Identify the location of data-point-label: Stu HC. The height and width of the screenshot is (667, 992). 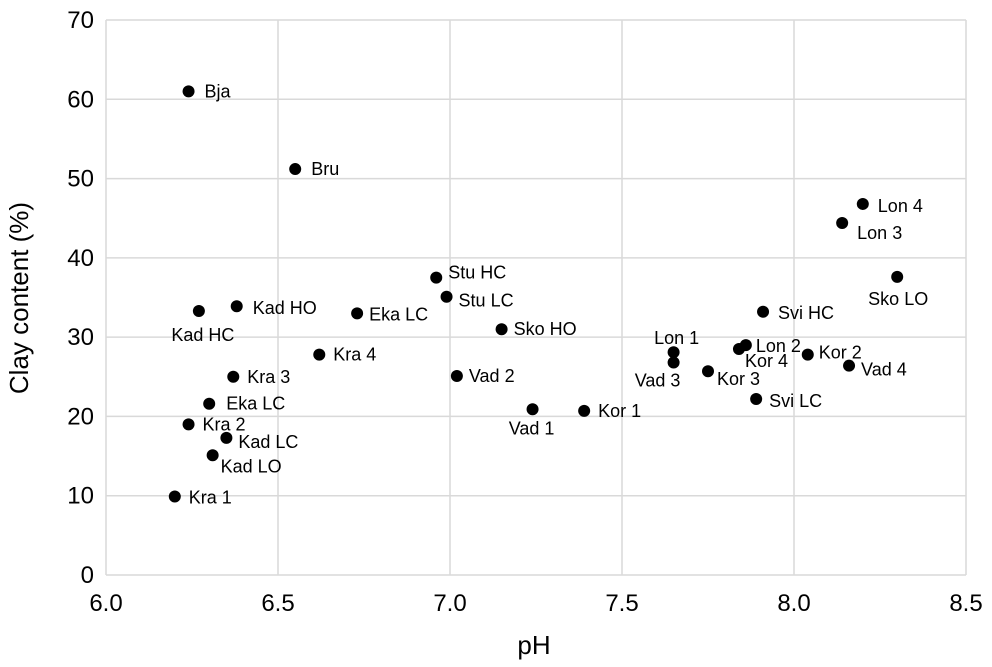
(477, 273).